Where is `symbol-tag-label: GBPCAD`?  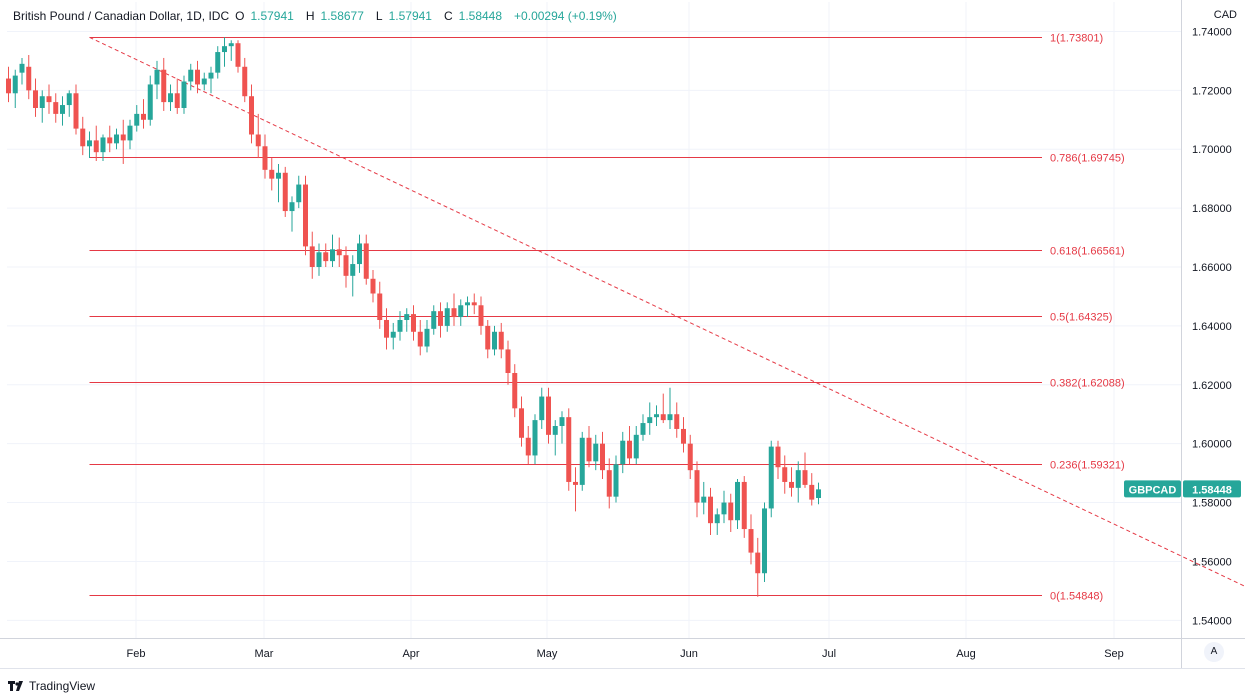 symbol-tag-label: GBPCAD is located at coordinates (1153, 490).